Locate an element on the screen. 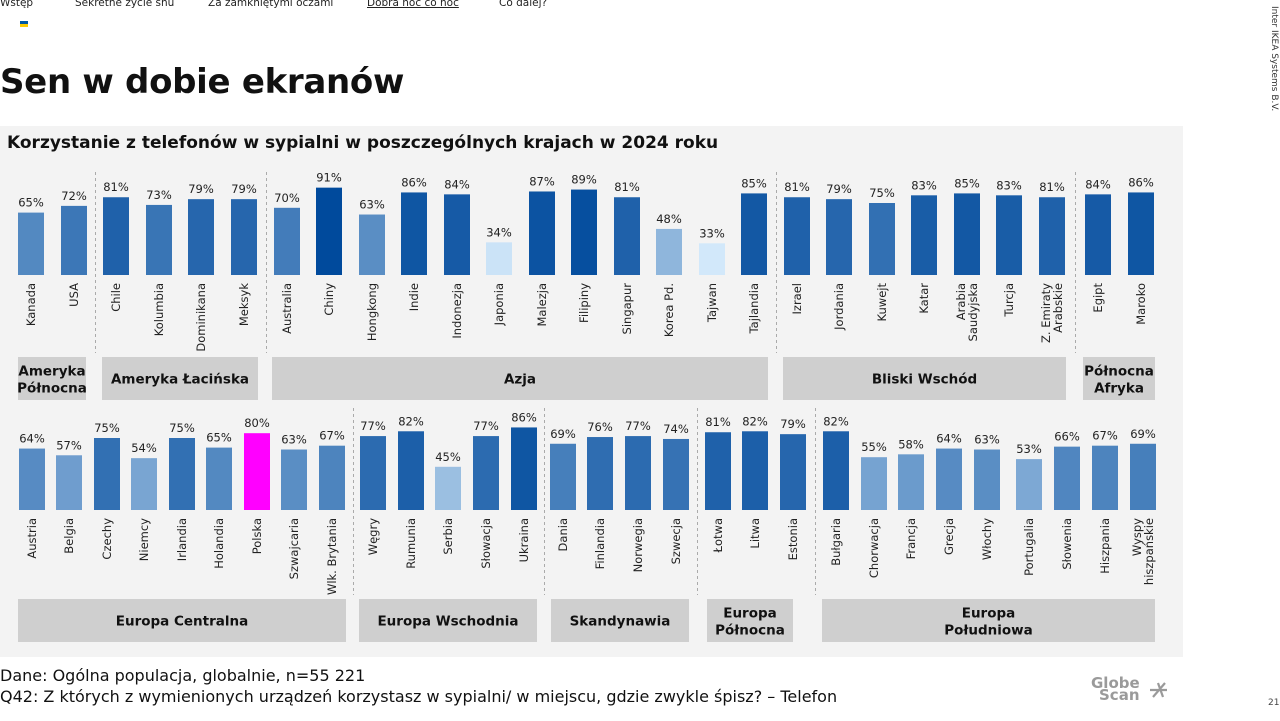  bar-lotwa is located at coordinates (718, 471).